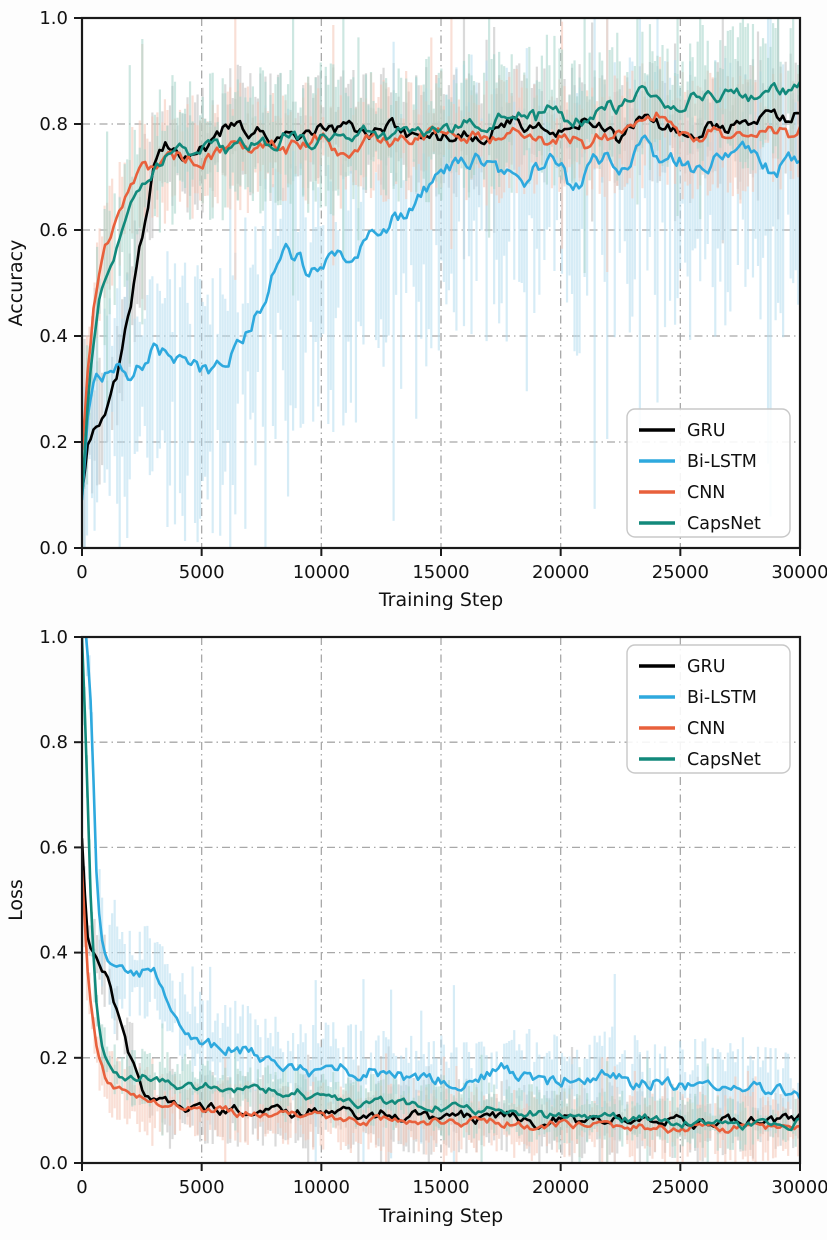 The width and height of the screenshot is (827, 1240). I want to click on y-axis-label: Accuracy, so click(16, 283).